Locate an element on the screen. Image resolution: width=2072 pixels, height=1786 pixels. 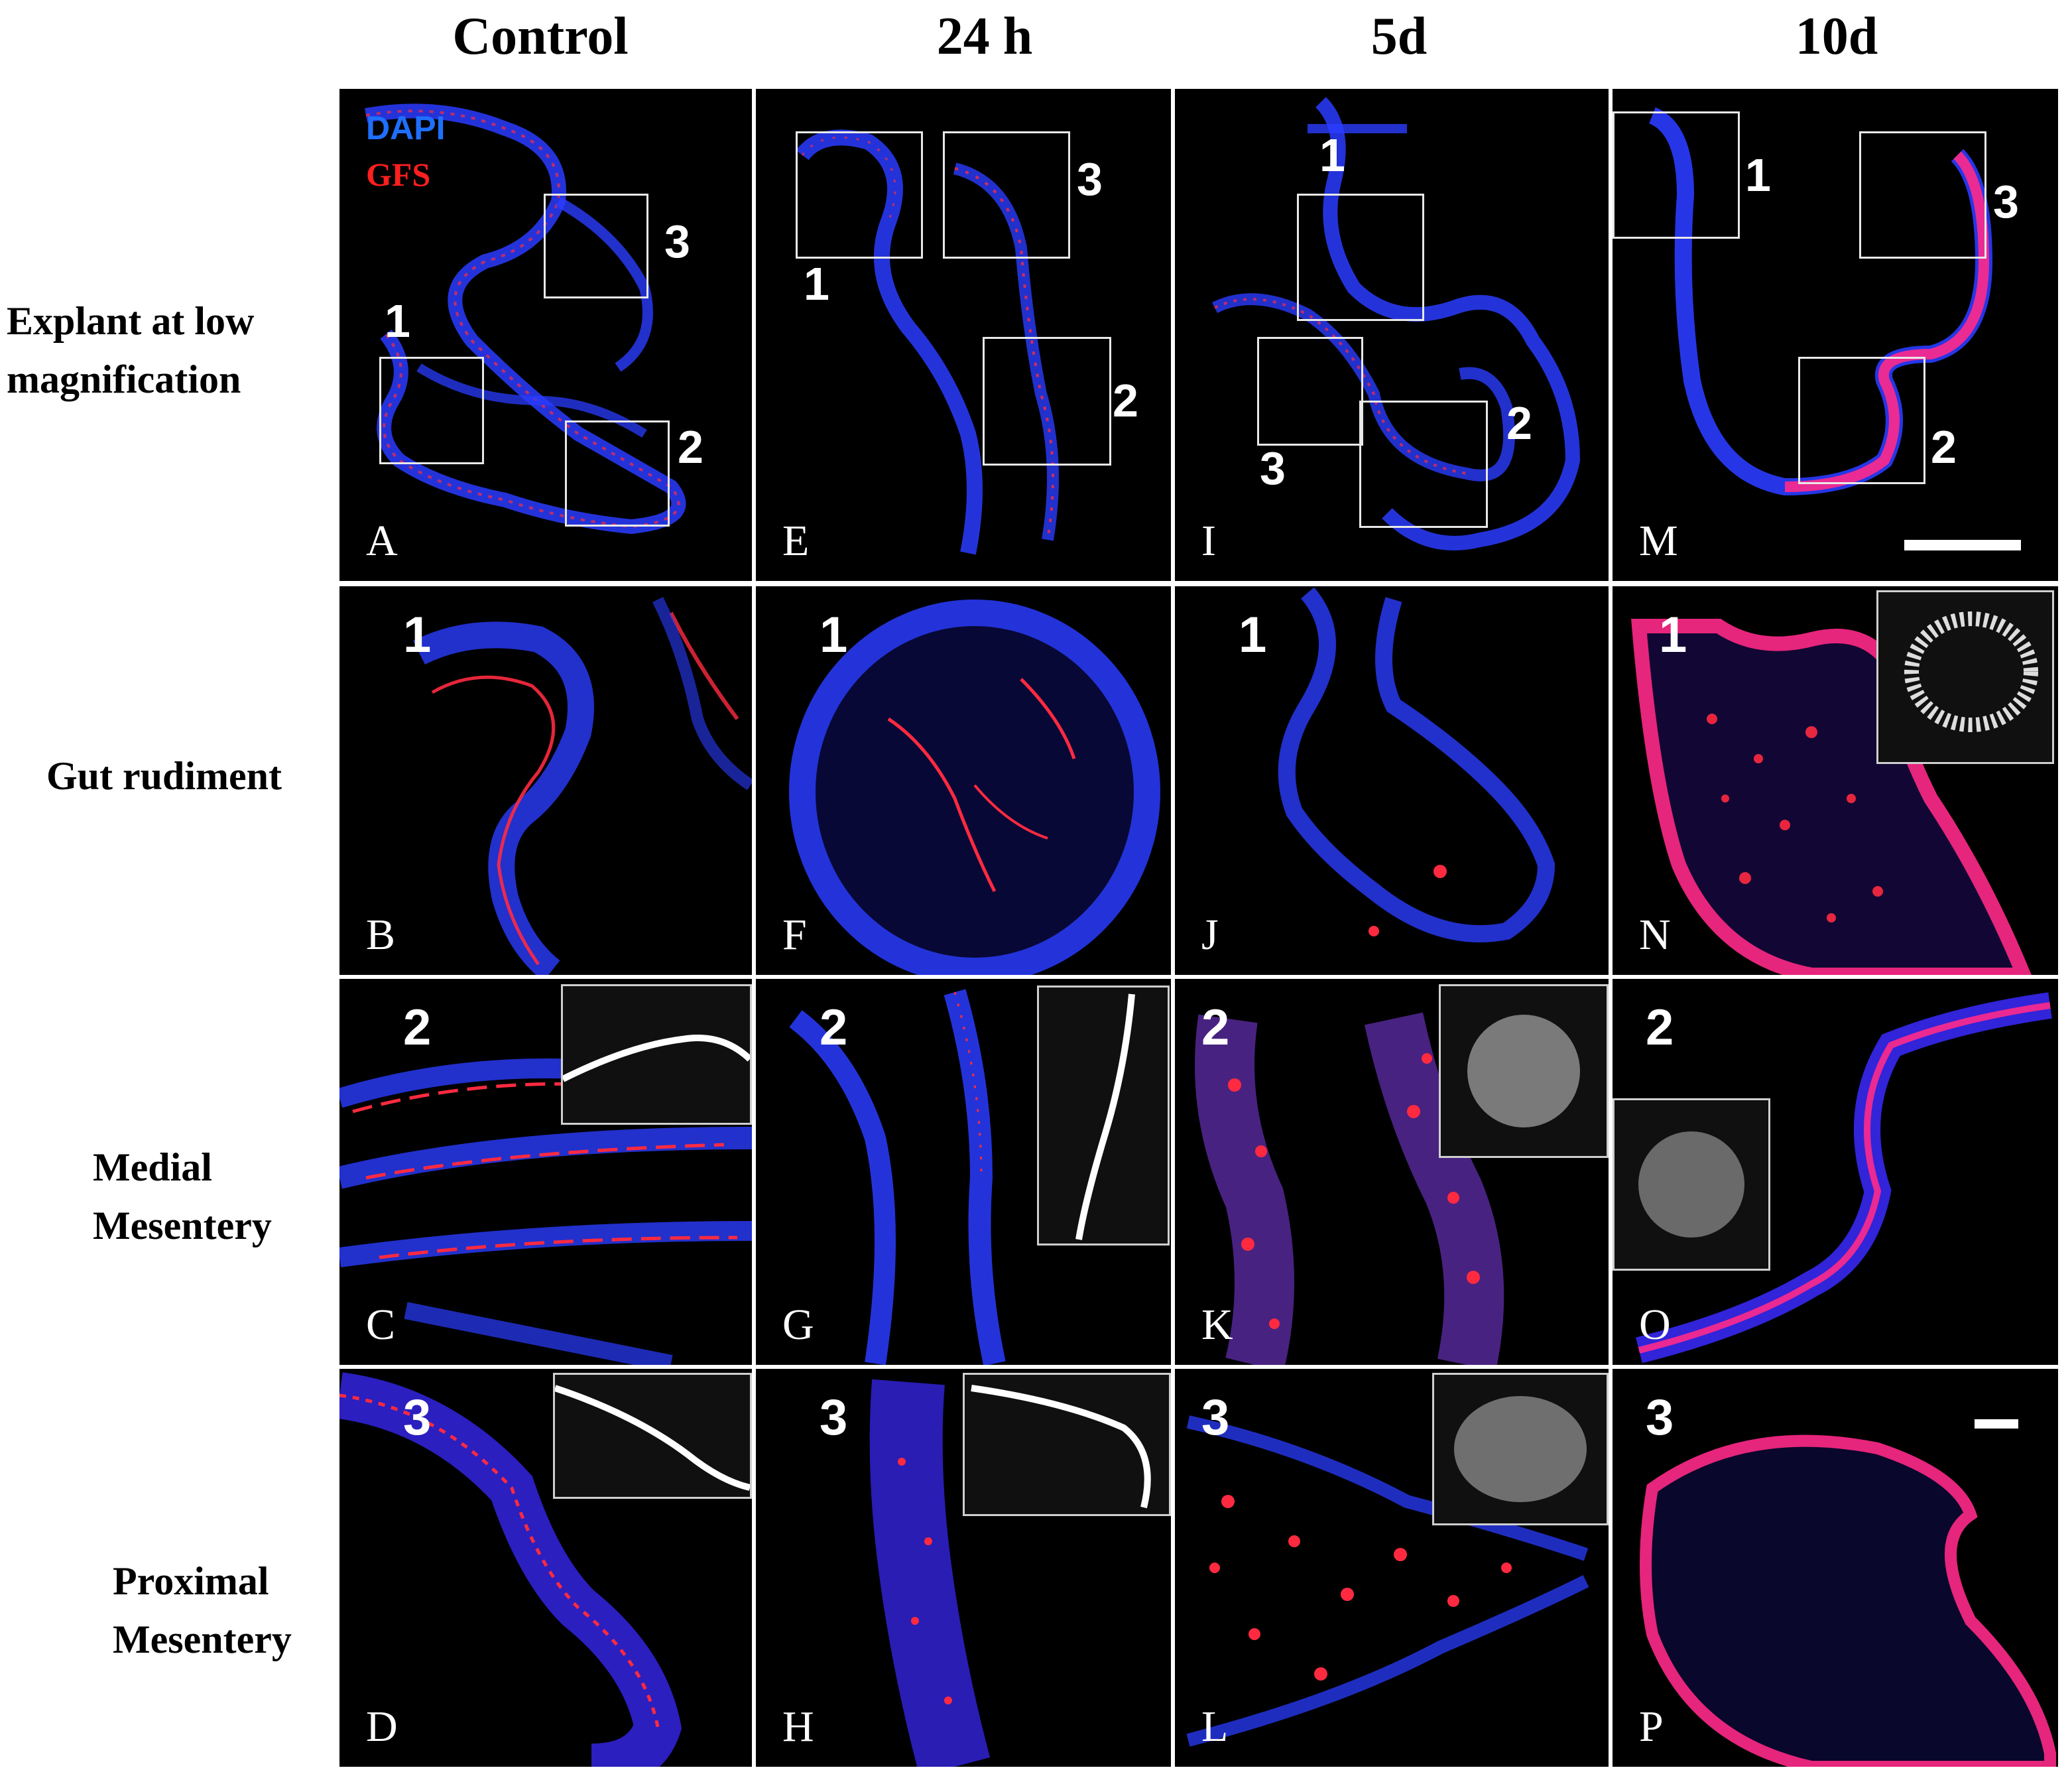
panel-label-l: L is located at coordinates (1215, 1726).